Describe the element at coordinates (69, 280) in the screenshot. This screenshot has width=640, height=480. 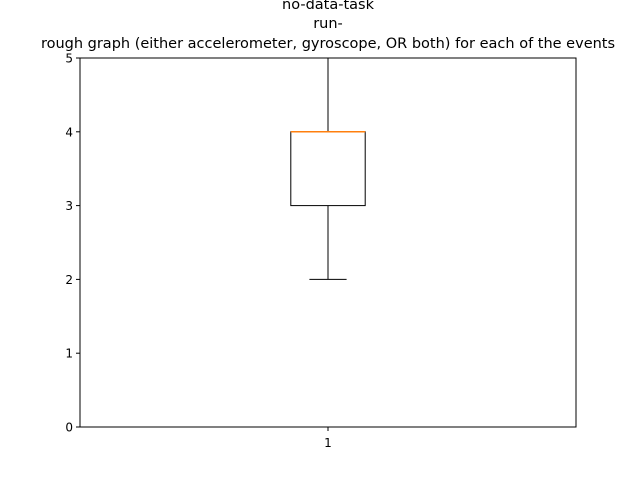
I see `y-tick-label: 2` at that location.